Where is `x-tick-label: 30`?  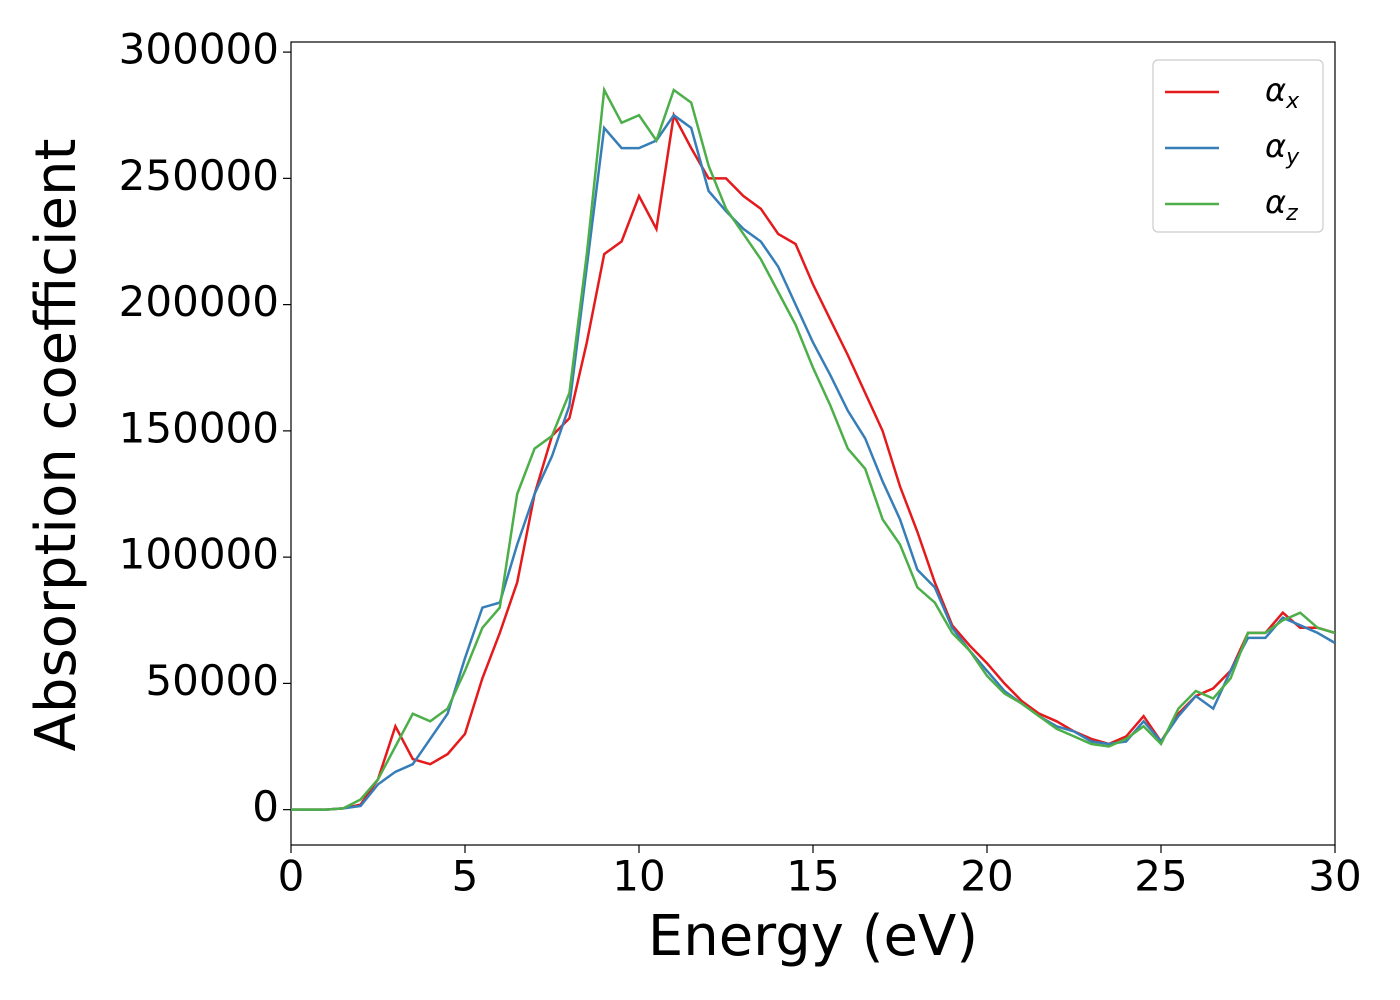
x-tick-label: 30 is located at coordinates (1334, 876).